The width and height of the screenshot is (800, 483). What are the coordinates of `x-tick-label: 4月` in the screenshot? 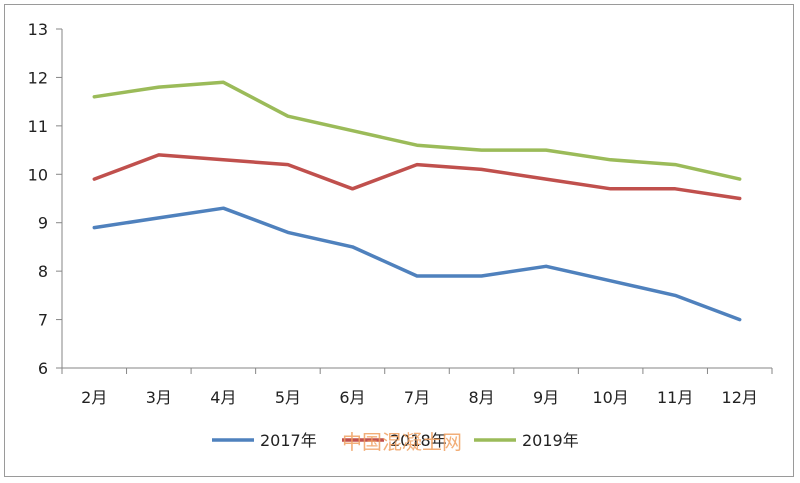 It's located at (223, 397).